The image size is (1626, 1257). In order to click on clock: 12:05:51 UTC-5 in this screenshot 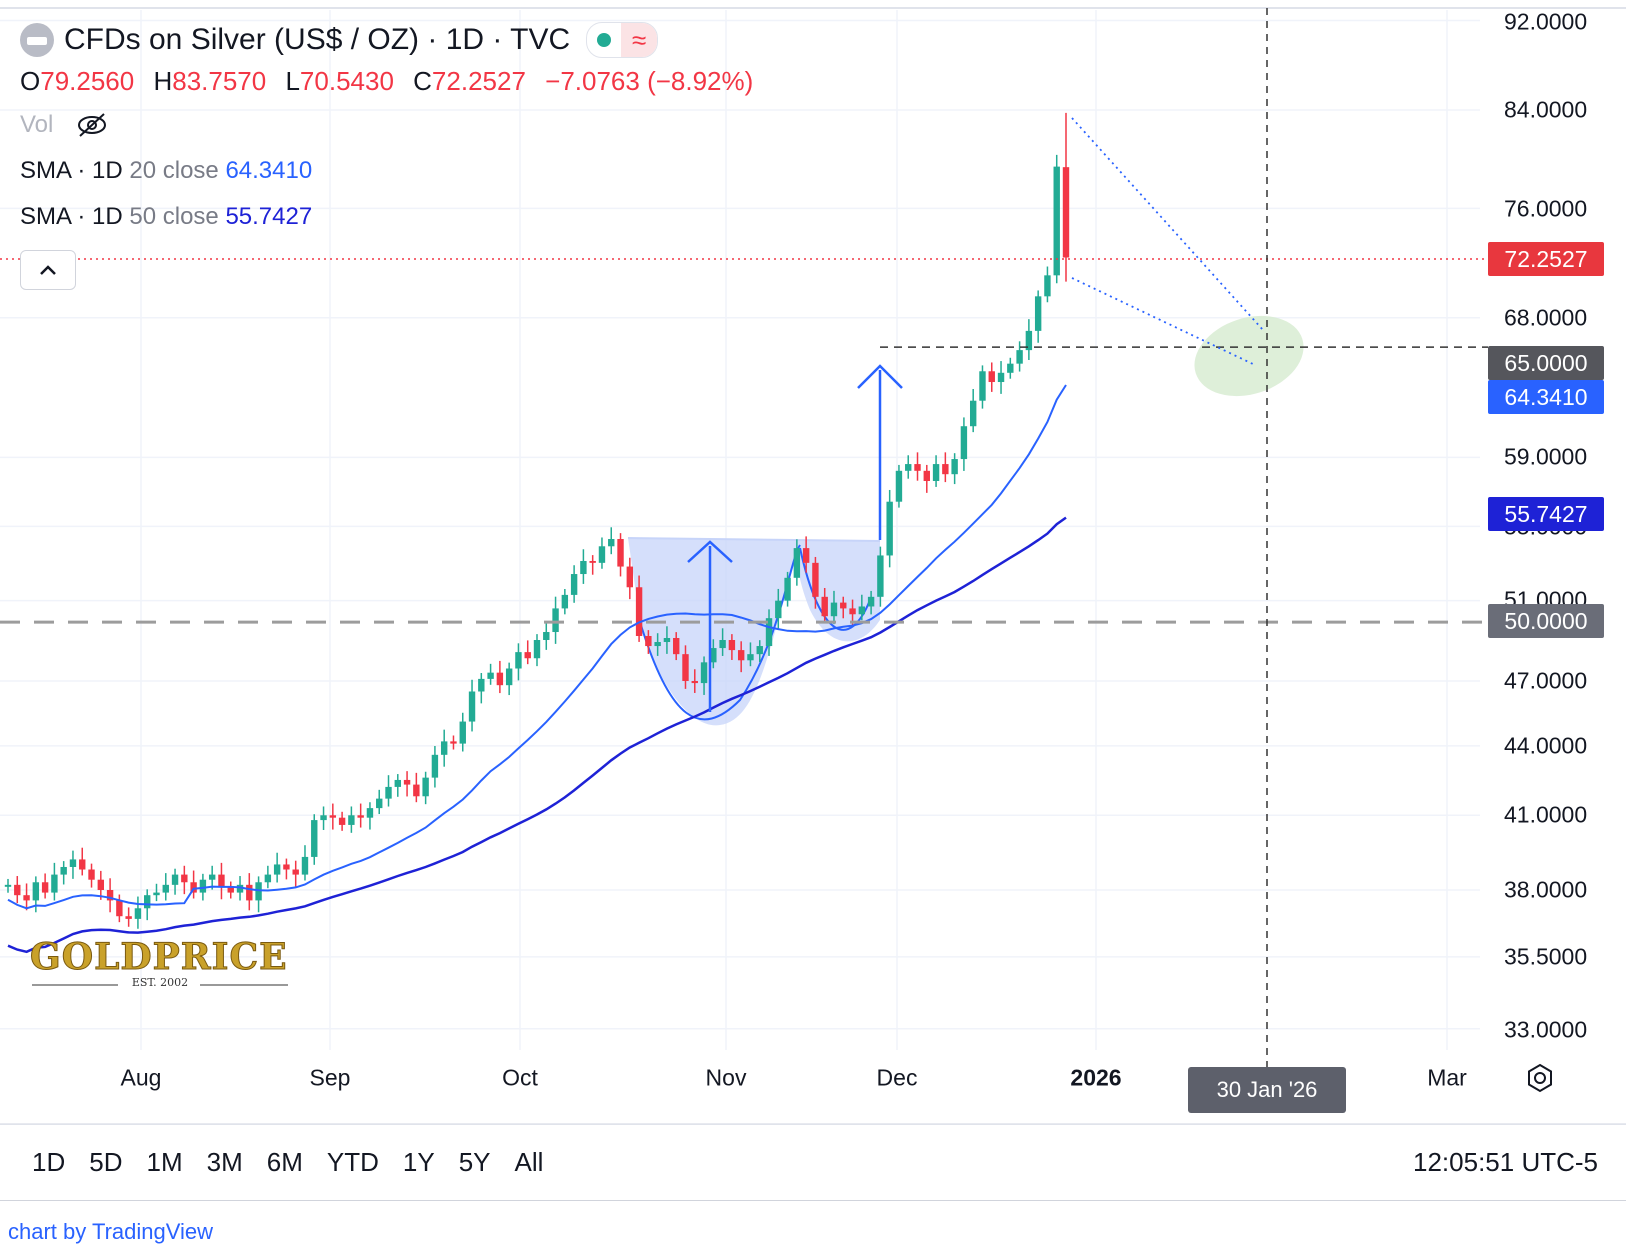, I will do `click(1505, 1162)`.